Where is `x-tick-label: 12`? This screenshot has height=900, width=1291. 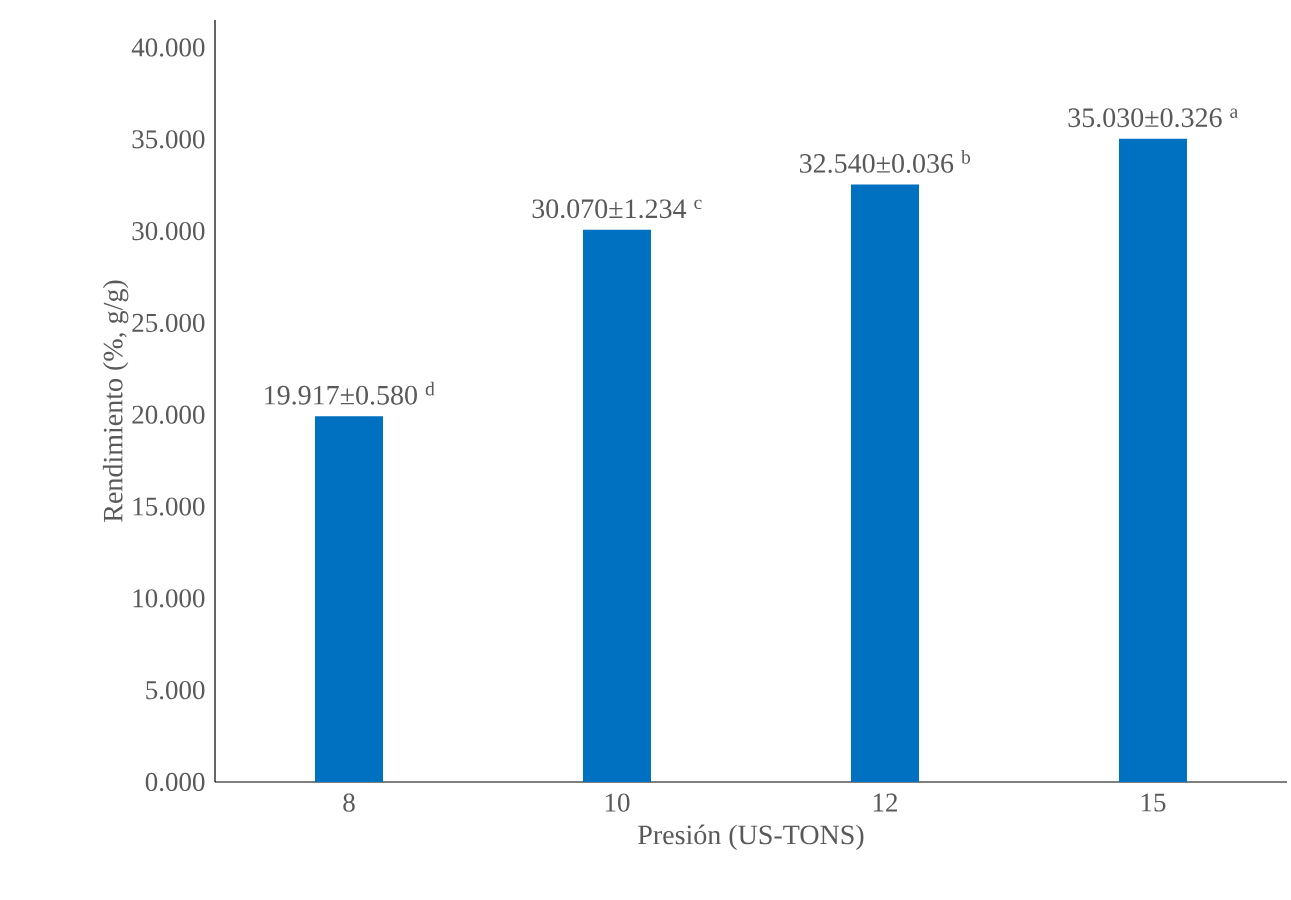 x-tick-label: 12 is located at coordinates (885, 802).